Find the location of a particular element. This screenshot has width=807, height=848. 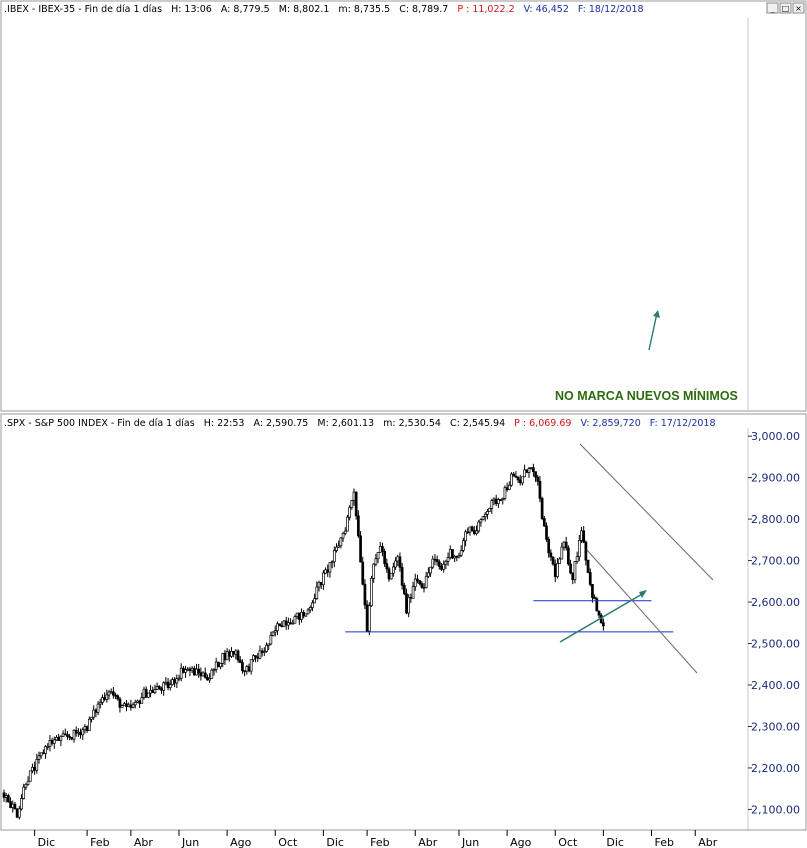

minimize-button is located at coordinates (772, 8).